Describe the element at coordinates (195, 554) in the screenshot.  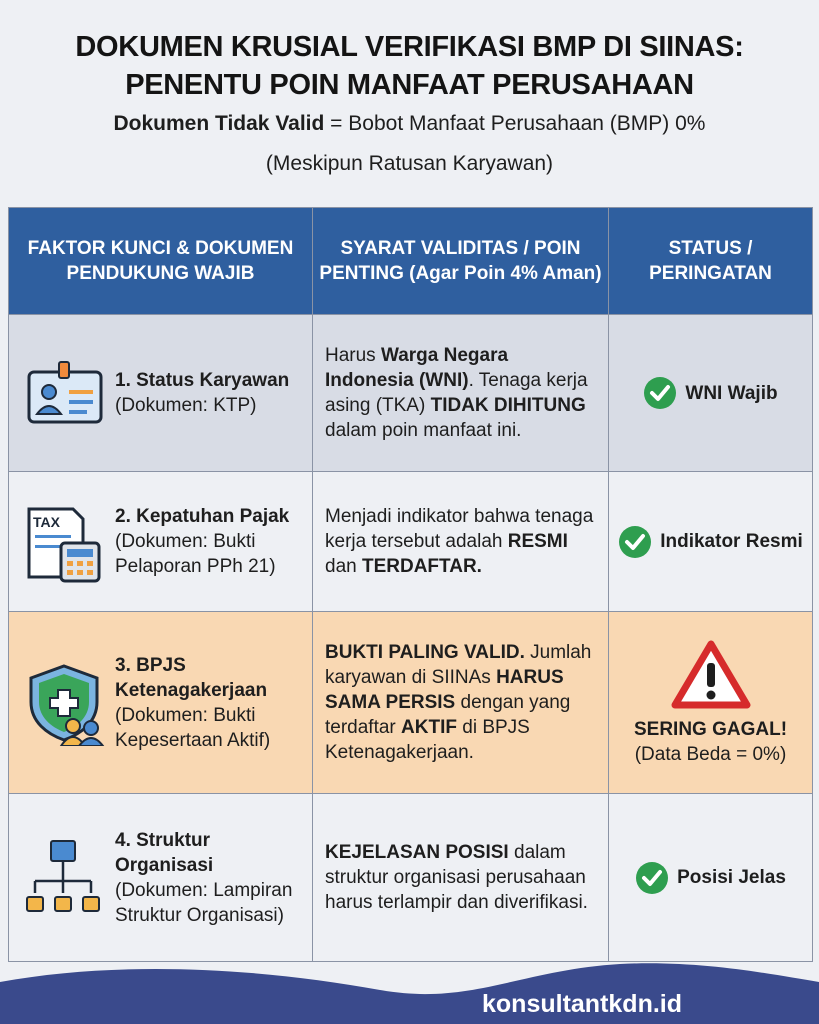
I see `factor-document: (Dokumen: Bukti Pelaporan PPh 21)` at that location.